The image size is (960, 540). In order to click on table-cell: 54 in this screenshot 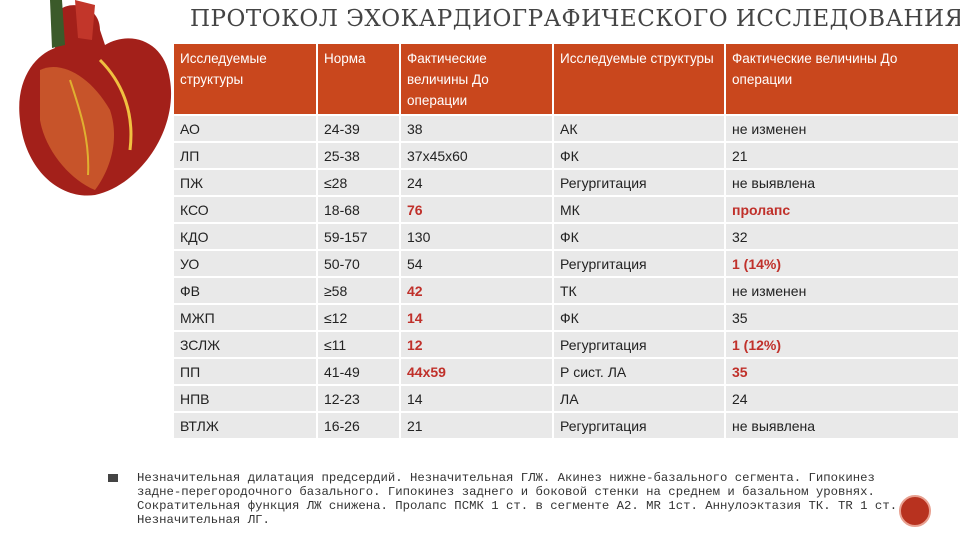, I will do `click(476, 263)`.